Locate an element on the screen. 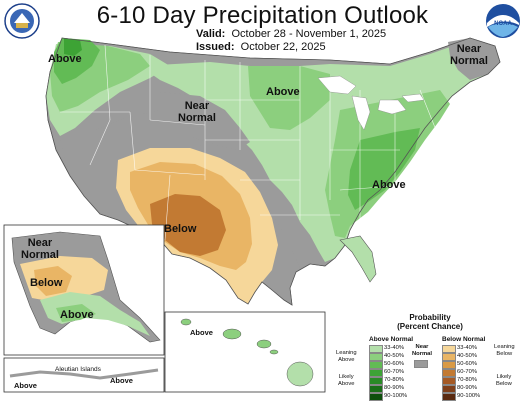  above-dark-east is located at coordinates (384, 169).